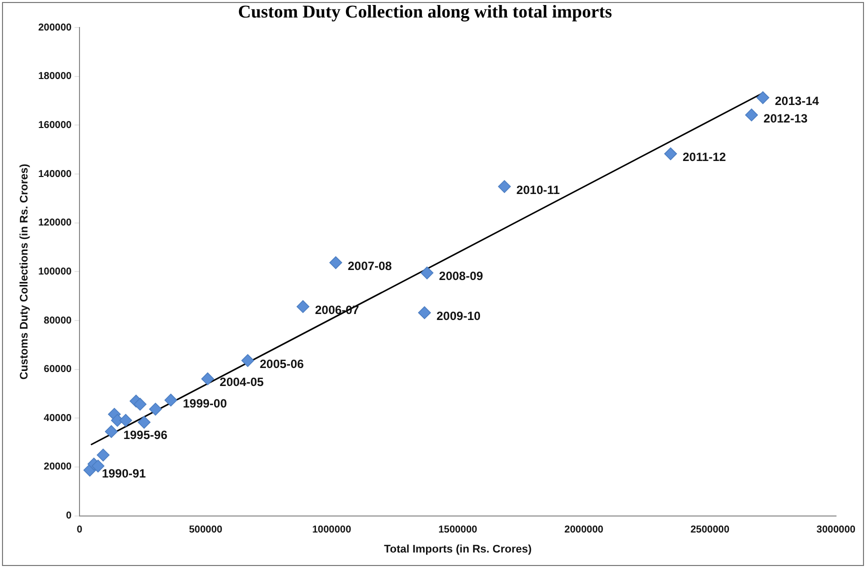  Describe the element at coordinates (425, 11) in the screenshot. I see `chart-title: Custom Duty Collection along with total imports` at that location.